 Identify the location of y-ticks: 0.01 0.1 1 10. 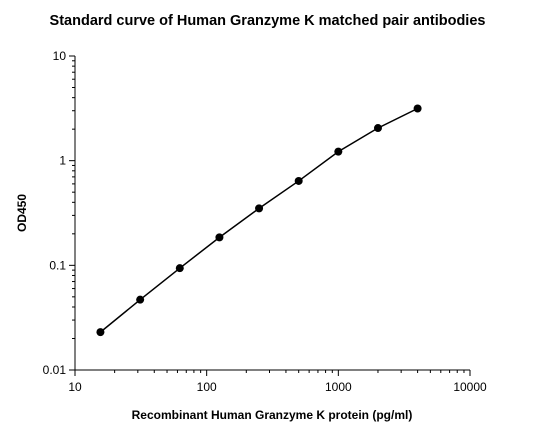
(59, 213).